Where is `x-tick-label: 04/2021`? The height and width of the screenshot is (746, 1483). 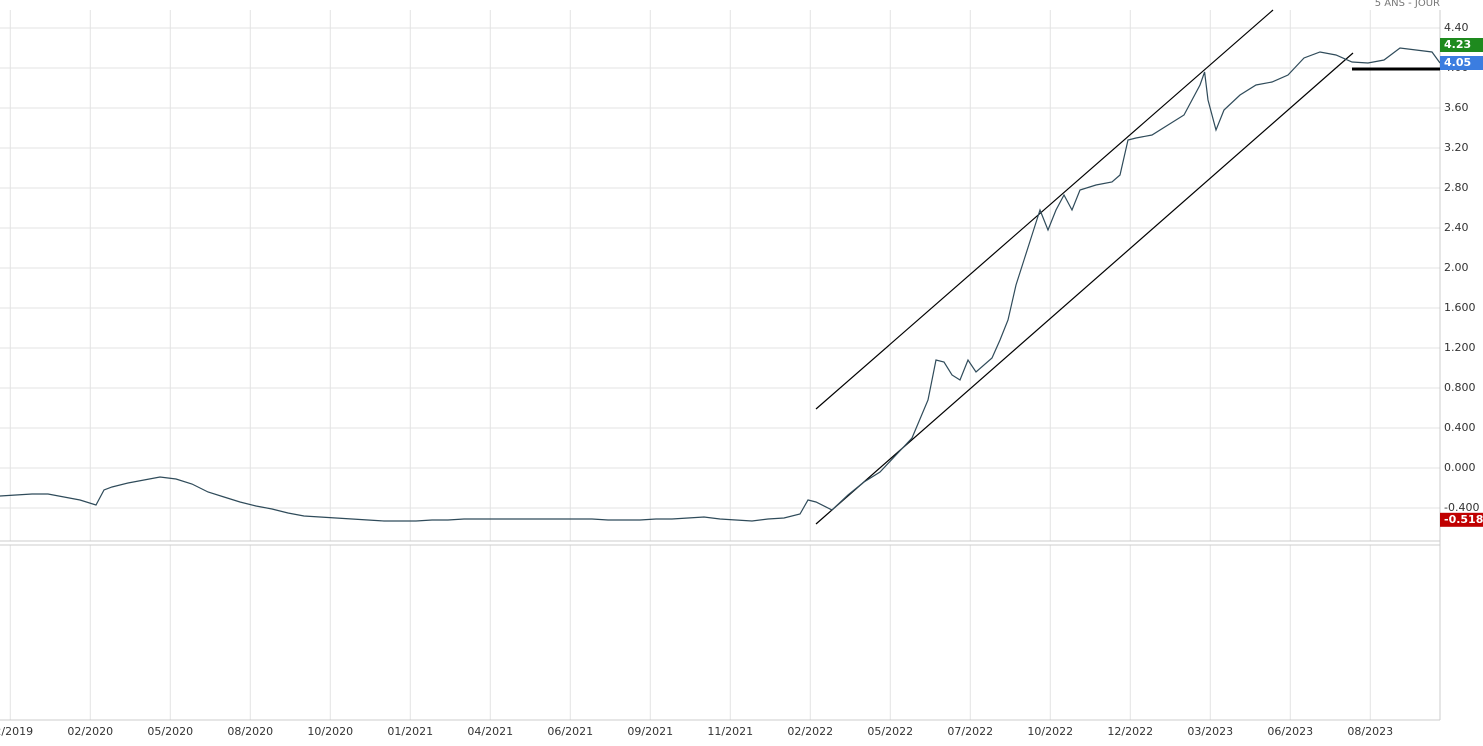 x-tick-label: 04/2021 is located at coordinates (490, 731).